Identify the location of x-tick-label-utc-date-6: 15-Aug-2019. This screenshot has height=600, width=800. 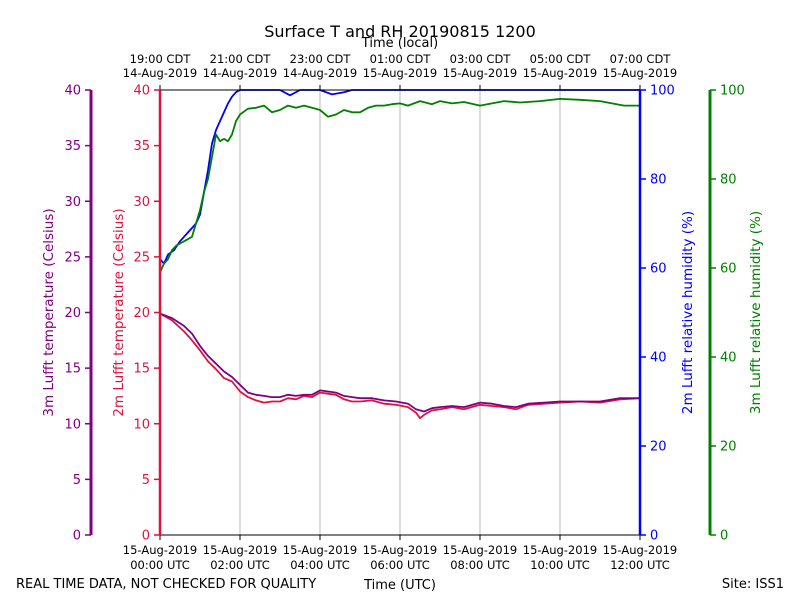
(640, 550).